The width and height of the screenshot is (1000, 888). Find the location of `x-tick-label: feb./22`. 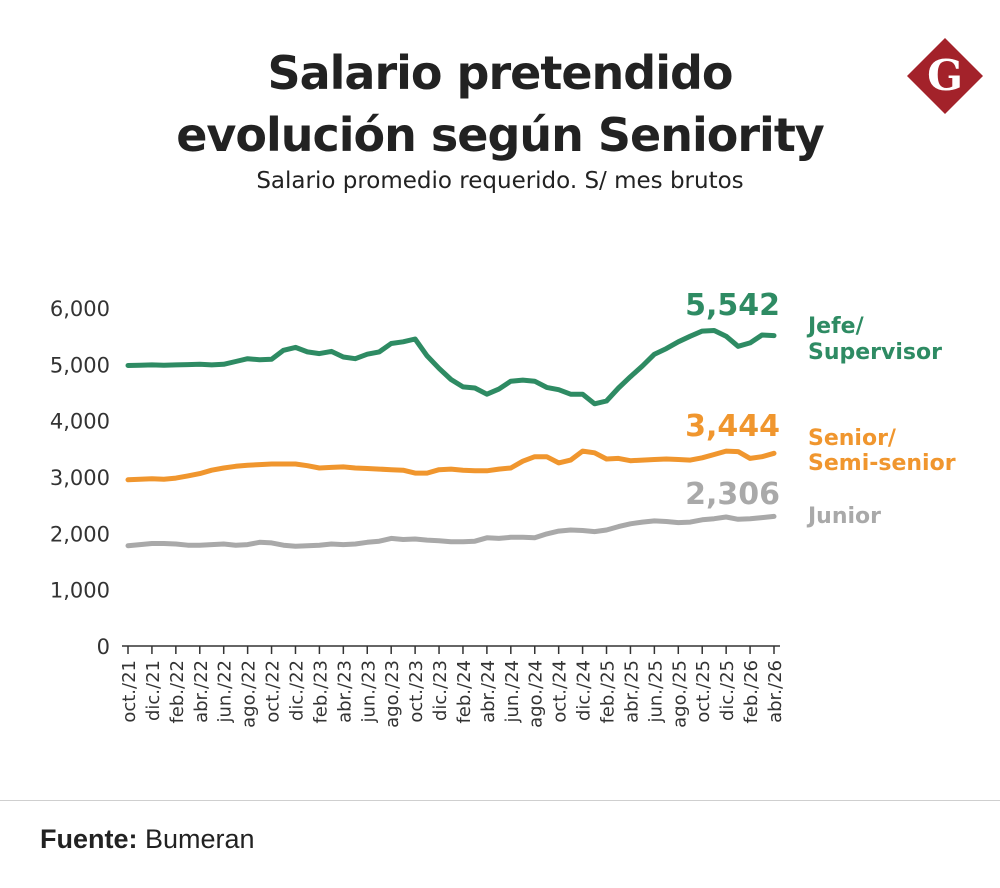

x-tick-label: feb./22 is located at coordinates (177, 692).